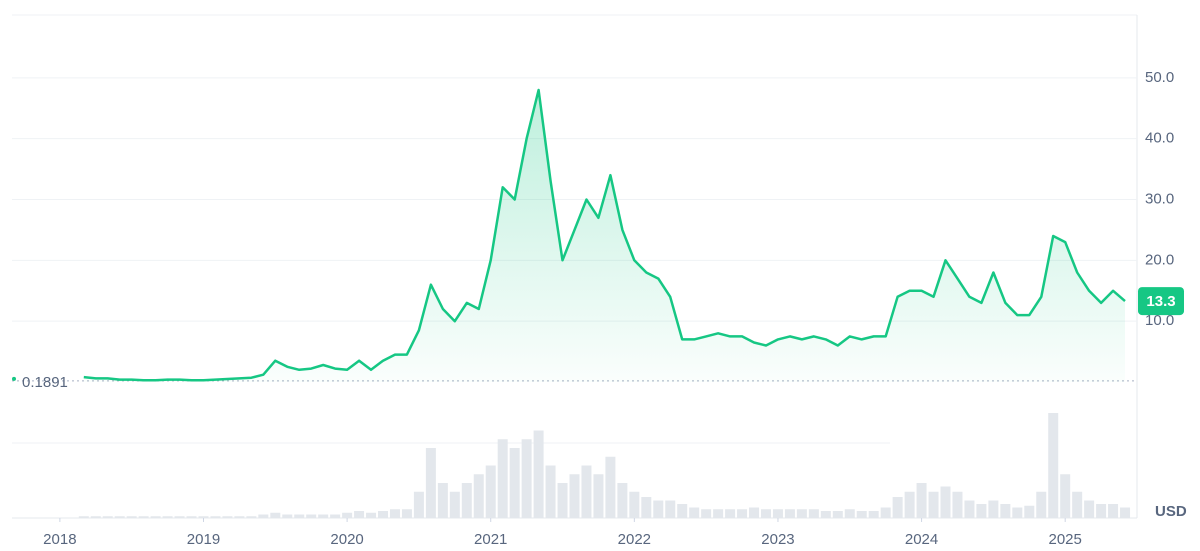  Describe the element at coordinates (1159, 198) in the screenshot. I see `y-tick-label: 30.0` at that location.